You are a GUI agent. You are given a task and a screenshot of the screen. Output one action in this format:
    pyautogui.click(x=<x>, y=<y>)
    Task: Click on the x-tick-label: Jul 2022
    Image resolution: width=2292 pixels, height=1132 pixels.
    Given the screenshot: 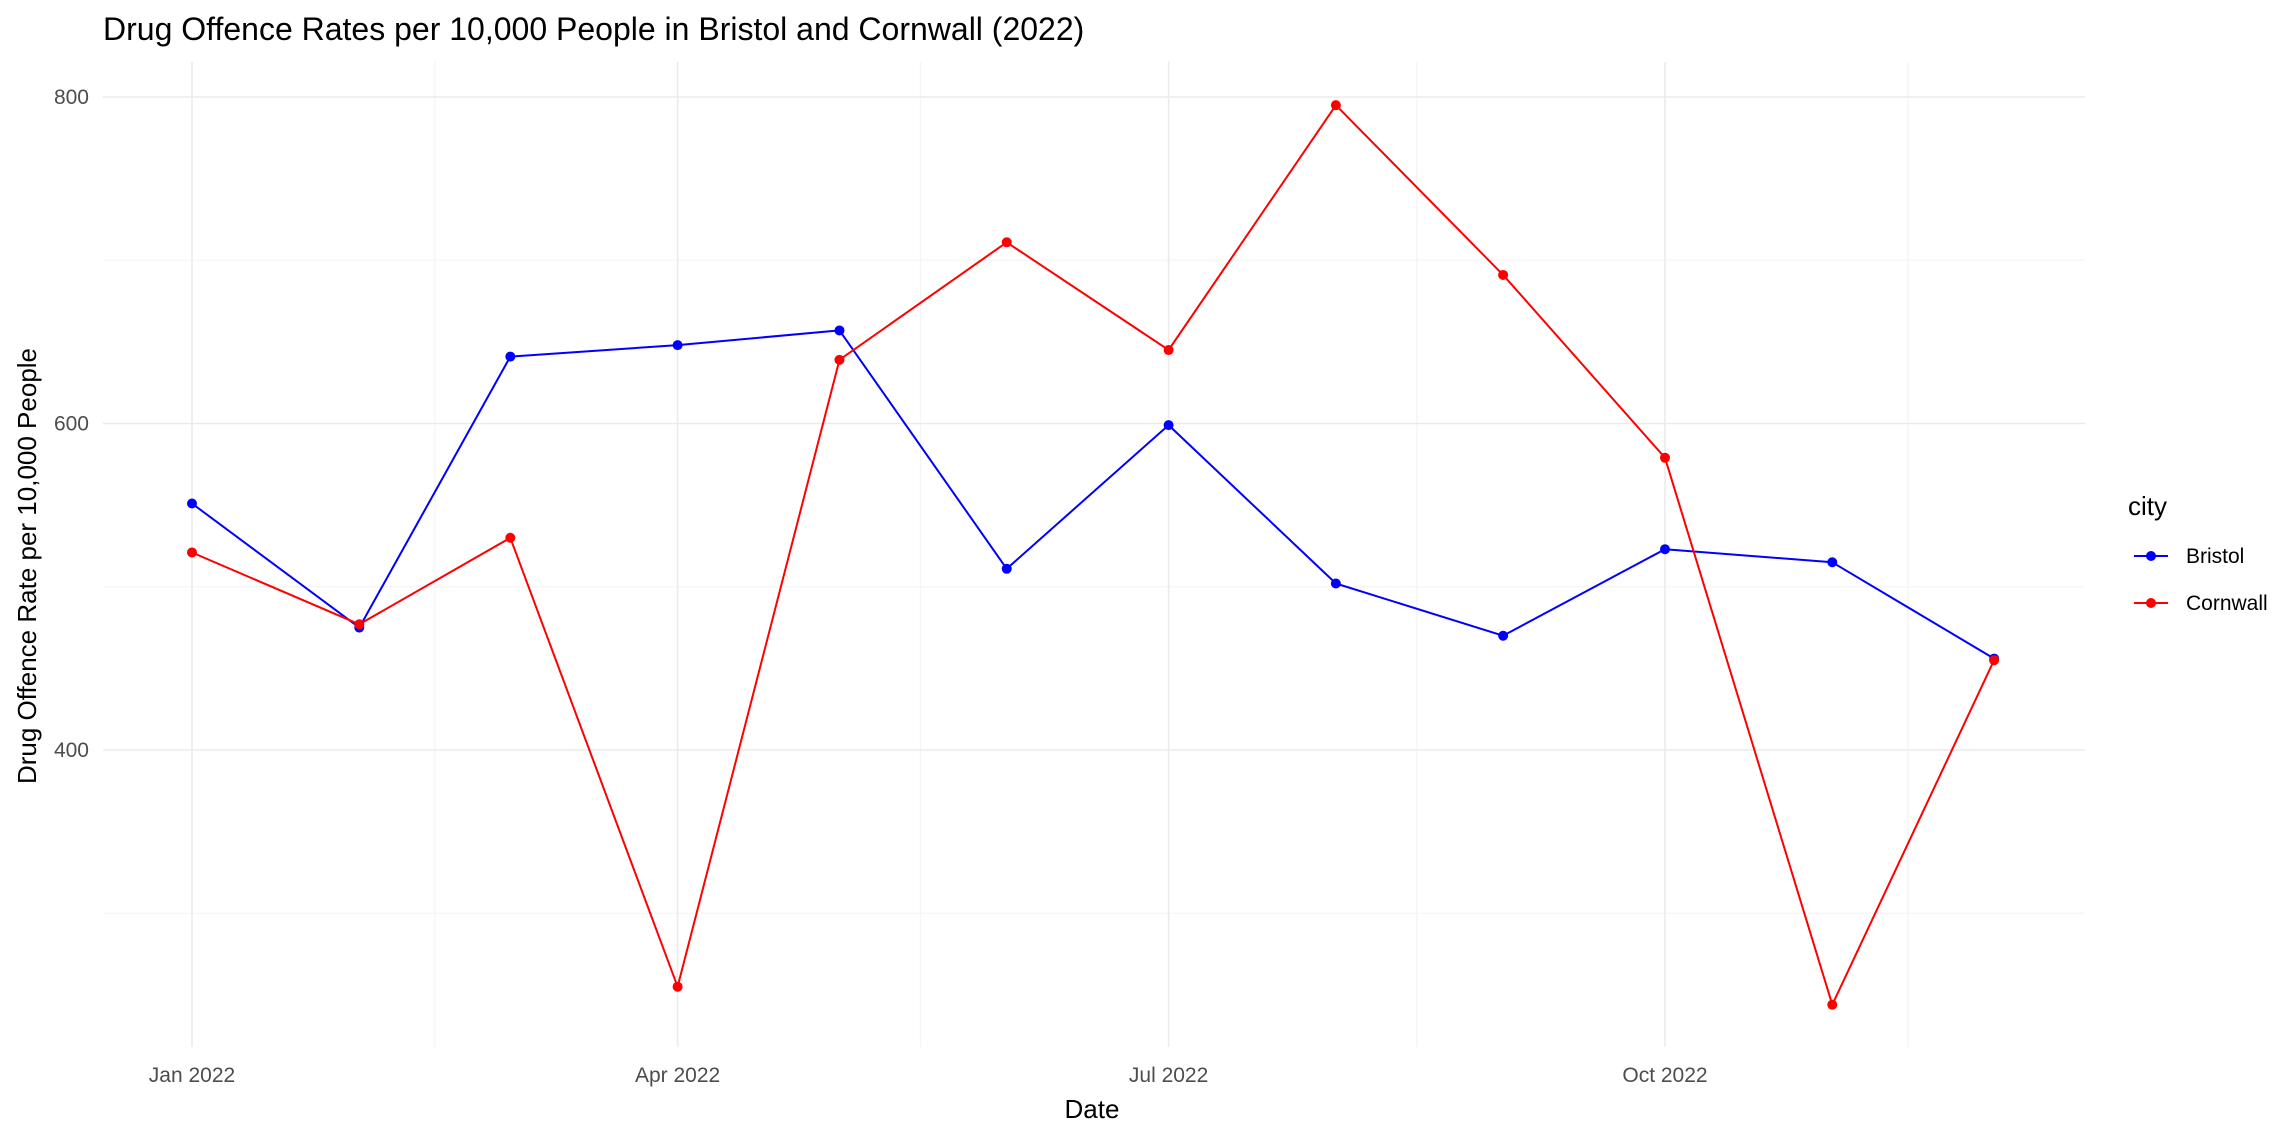 What is the action you would take?
    pyautogui.click(x=1168, y=1075)
    